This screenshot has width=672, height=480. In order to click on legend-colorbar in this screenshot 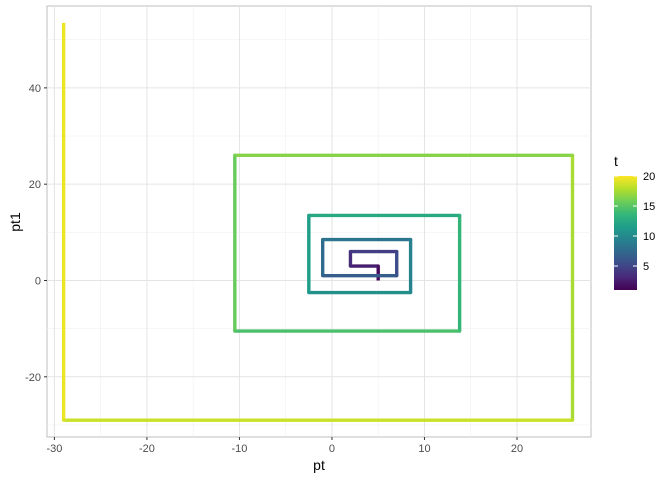, I will do `click(625, 233)`.